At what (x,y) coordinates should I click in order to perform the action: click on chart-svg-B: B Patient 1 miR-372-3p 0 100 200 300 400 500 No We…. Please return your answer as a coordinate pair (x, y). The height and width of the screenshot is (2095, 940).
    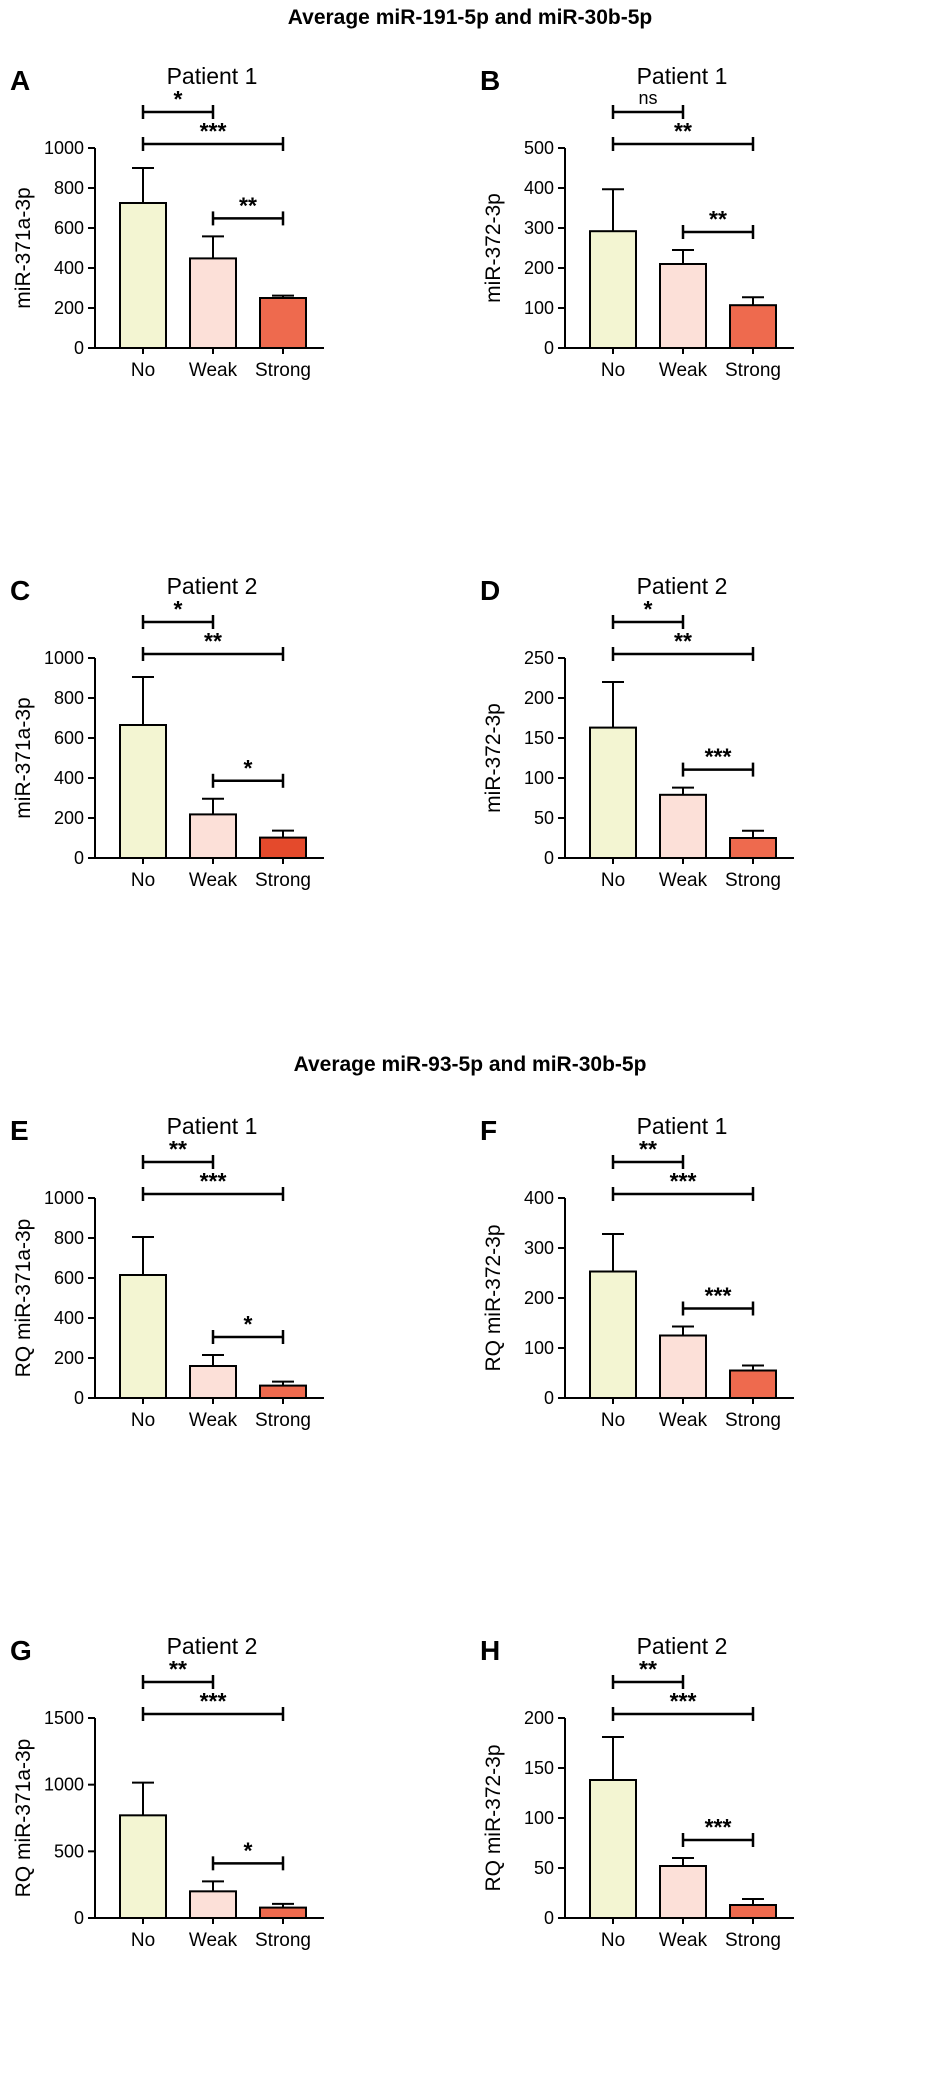
    Looking at the image, I should click on (637, 222).